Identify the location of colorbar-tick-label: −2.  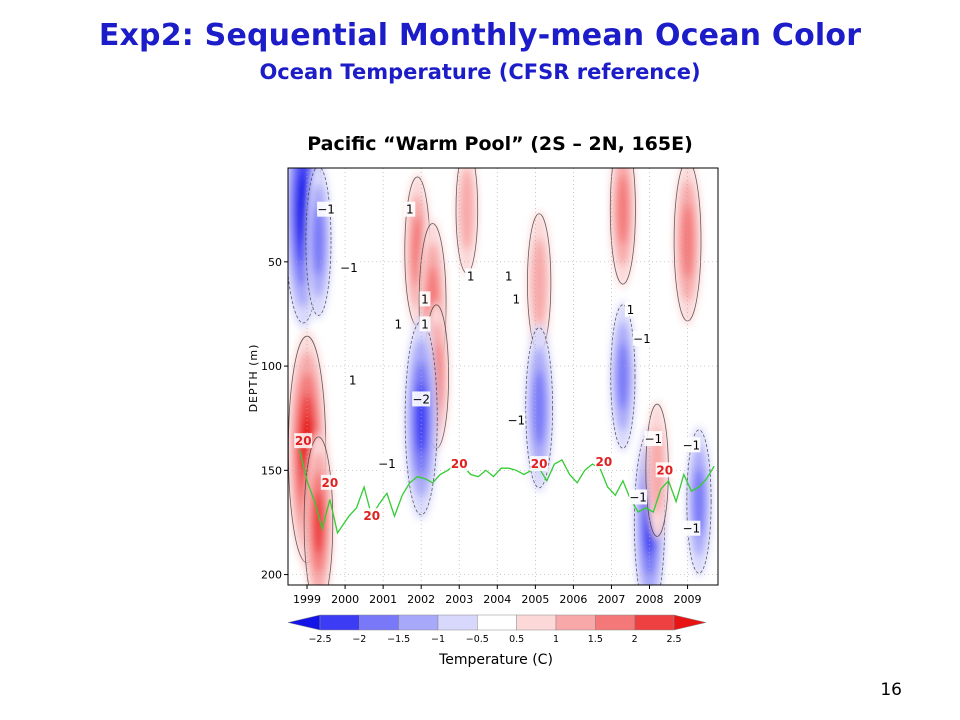
(359, 639).